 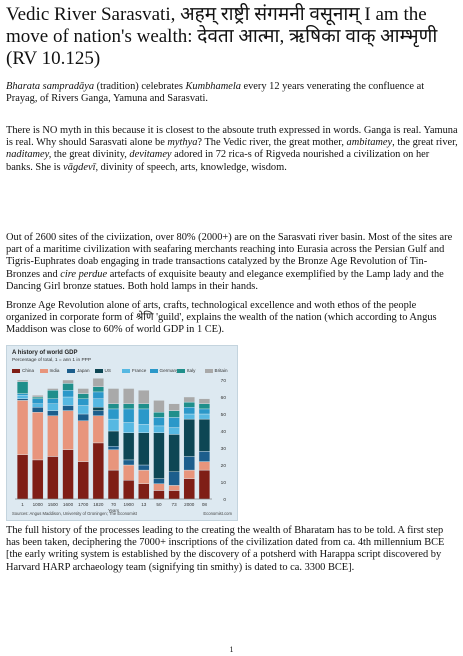 I want to click on y-tick-label: 70, so click(x=224, y=381).